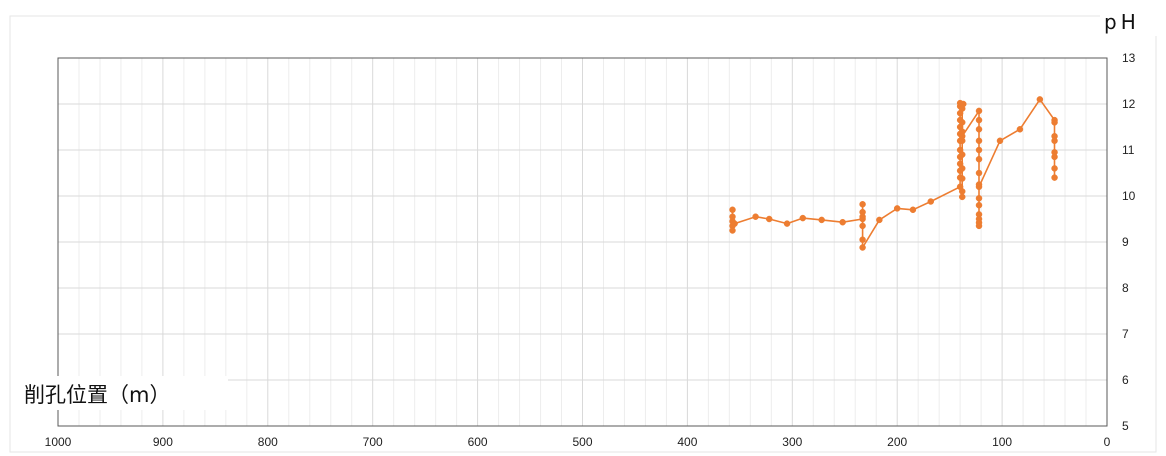  What do you see at coordinates (97, 395) in the screenshot?
I see `x-axis-title: 削孔位置（m）` at bounding box center [97, 395].